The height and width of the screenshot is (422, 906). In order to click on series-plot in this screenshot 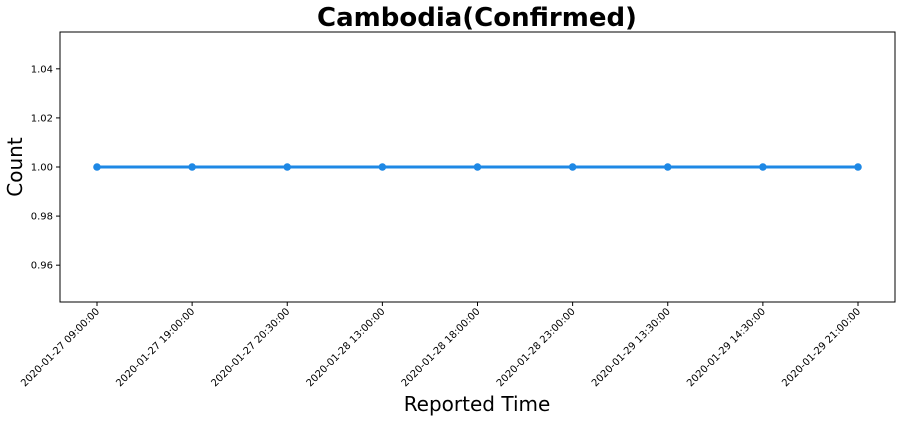, I will do `click(477, 167)`.